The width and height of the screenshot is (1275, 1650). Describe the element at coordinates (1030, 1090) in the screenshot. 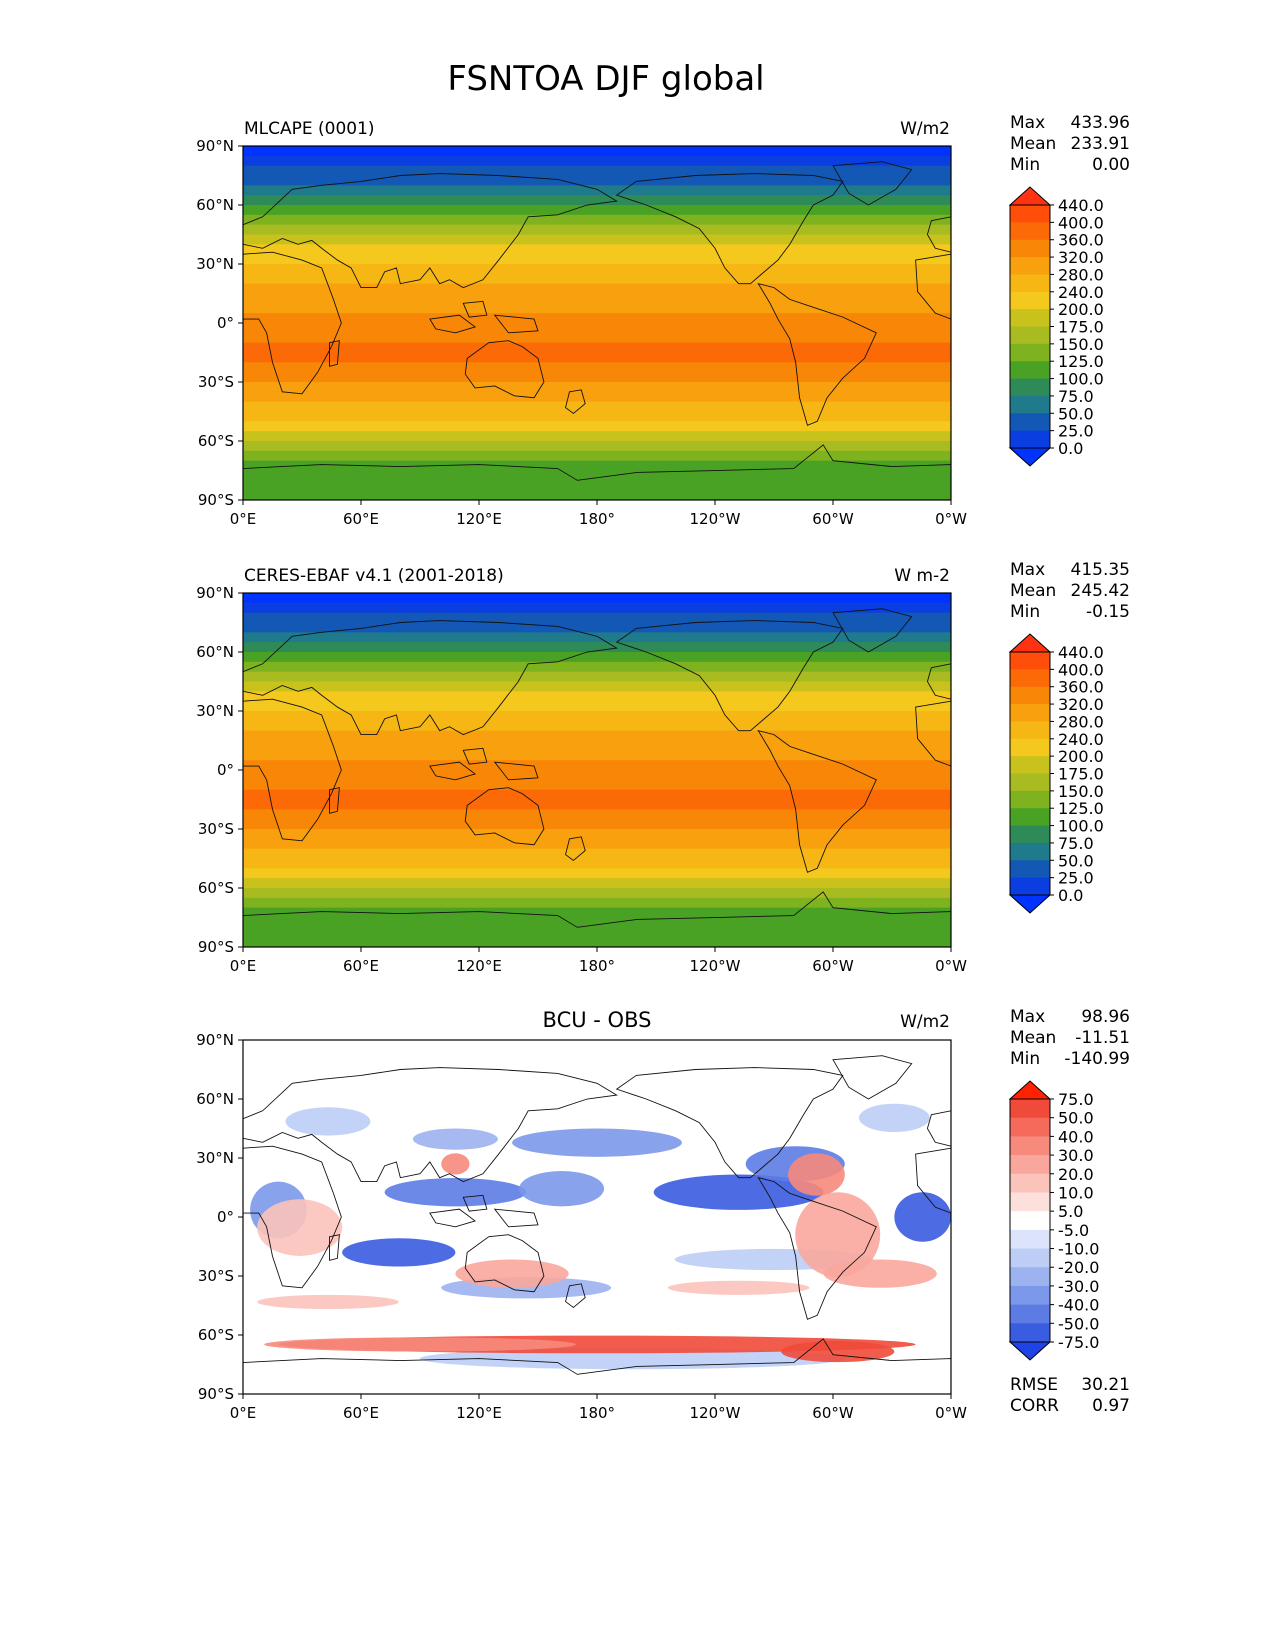

I see `diff-colorbar-extend-max` at that location.